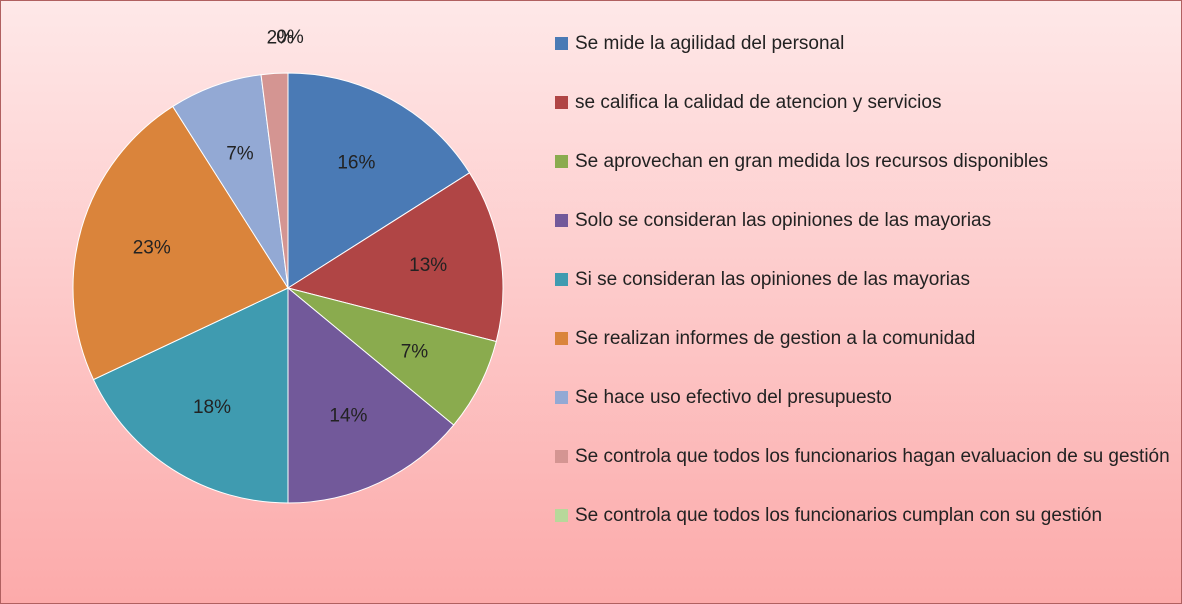 The height and width of the screenshot is (604, 1182). I want to click on data-label: 23%, so click(152, 247).